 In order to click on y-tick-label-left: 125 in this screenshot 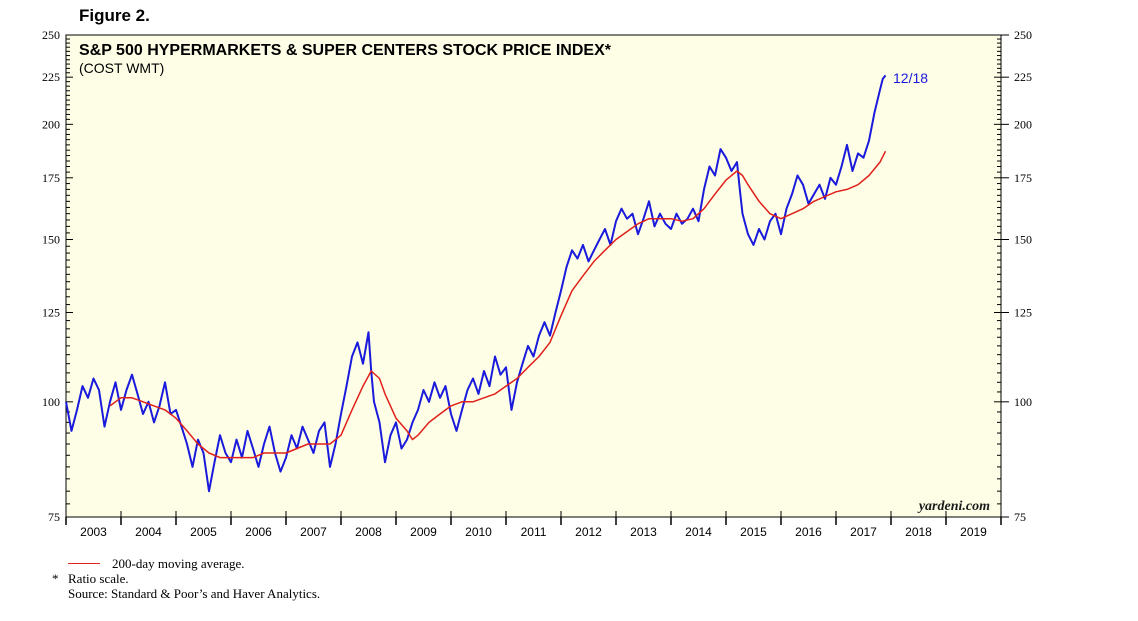, I will do `click(51, 312)`.